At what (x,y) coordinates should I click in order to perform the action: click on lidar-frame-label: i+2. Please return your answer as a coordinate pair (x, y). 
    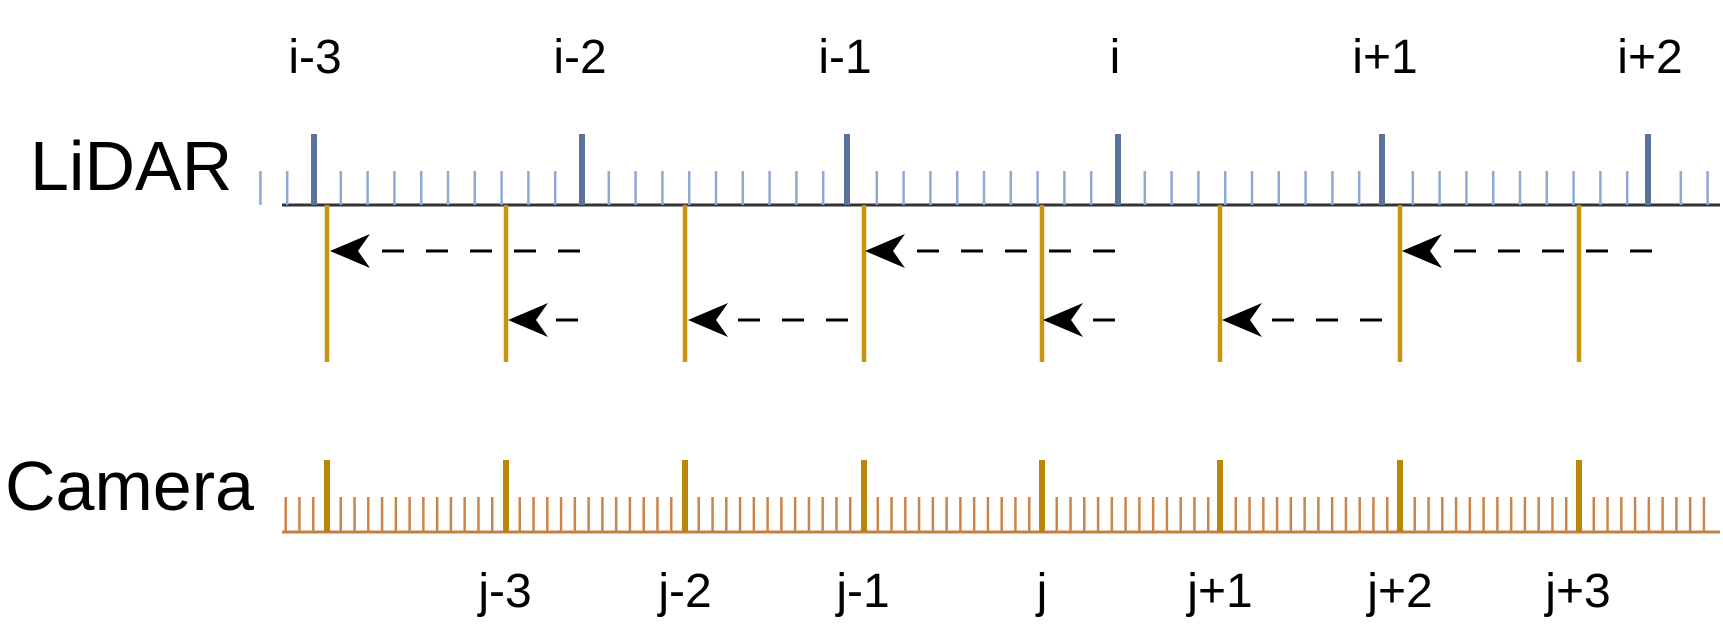
    Looking at the image, I should click on (1649, 57).